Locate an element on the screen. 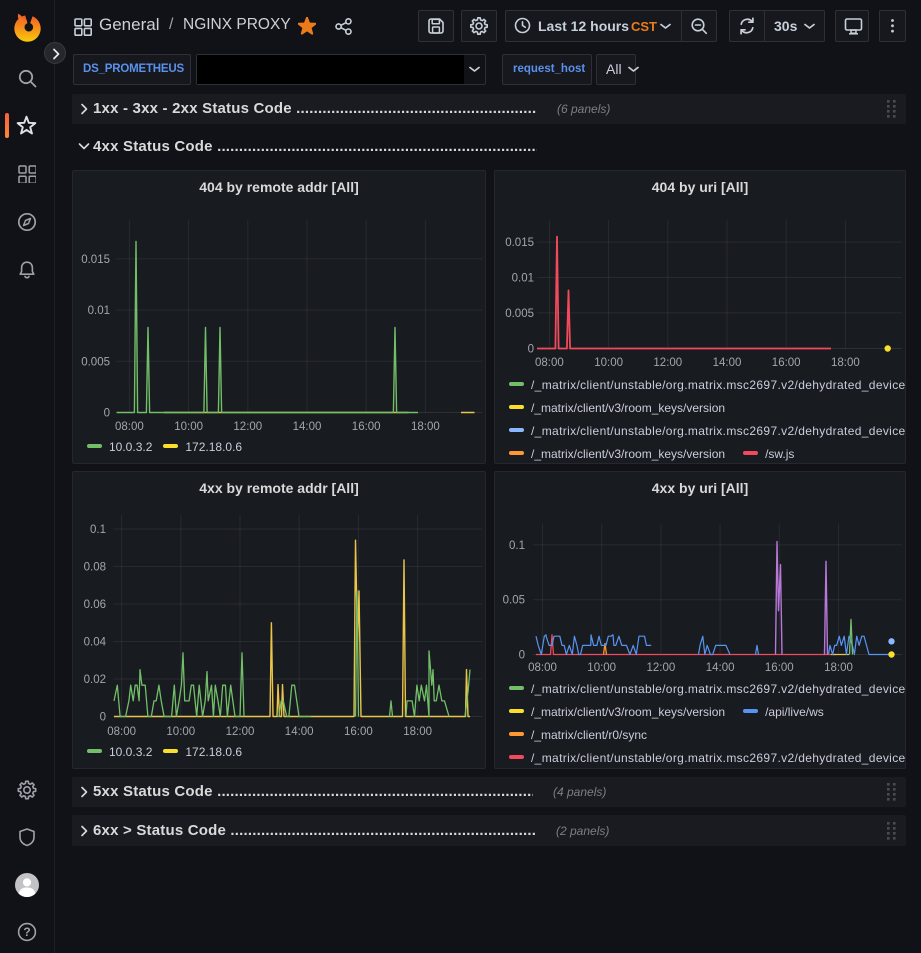  svg-text: 0.08 is located at coordinates (95, 568).